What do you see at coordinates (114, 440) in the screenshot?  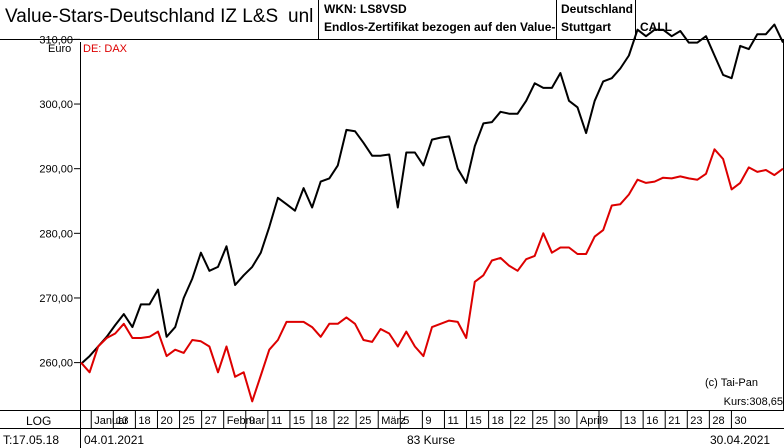 I see `start-date-label: 04.01.2021` at bounding box center [114, 440].